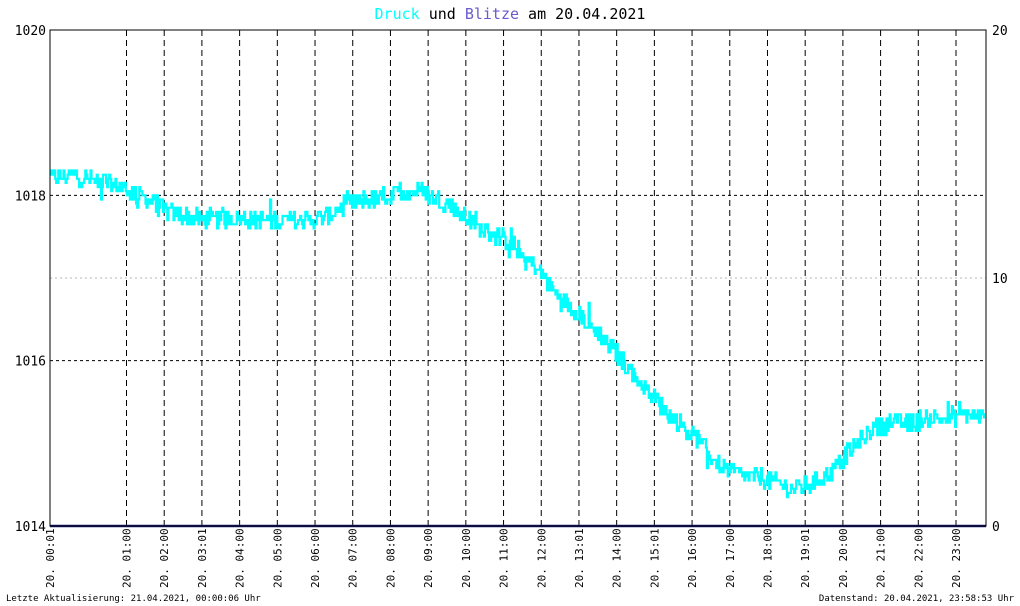 This screenshot has width=1020, height=606. What do you see at coordinates (956, 558) in the screenshot?
I see `x-tick-label: 20. 23:00` at bounding box center [956, 558].